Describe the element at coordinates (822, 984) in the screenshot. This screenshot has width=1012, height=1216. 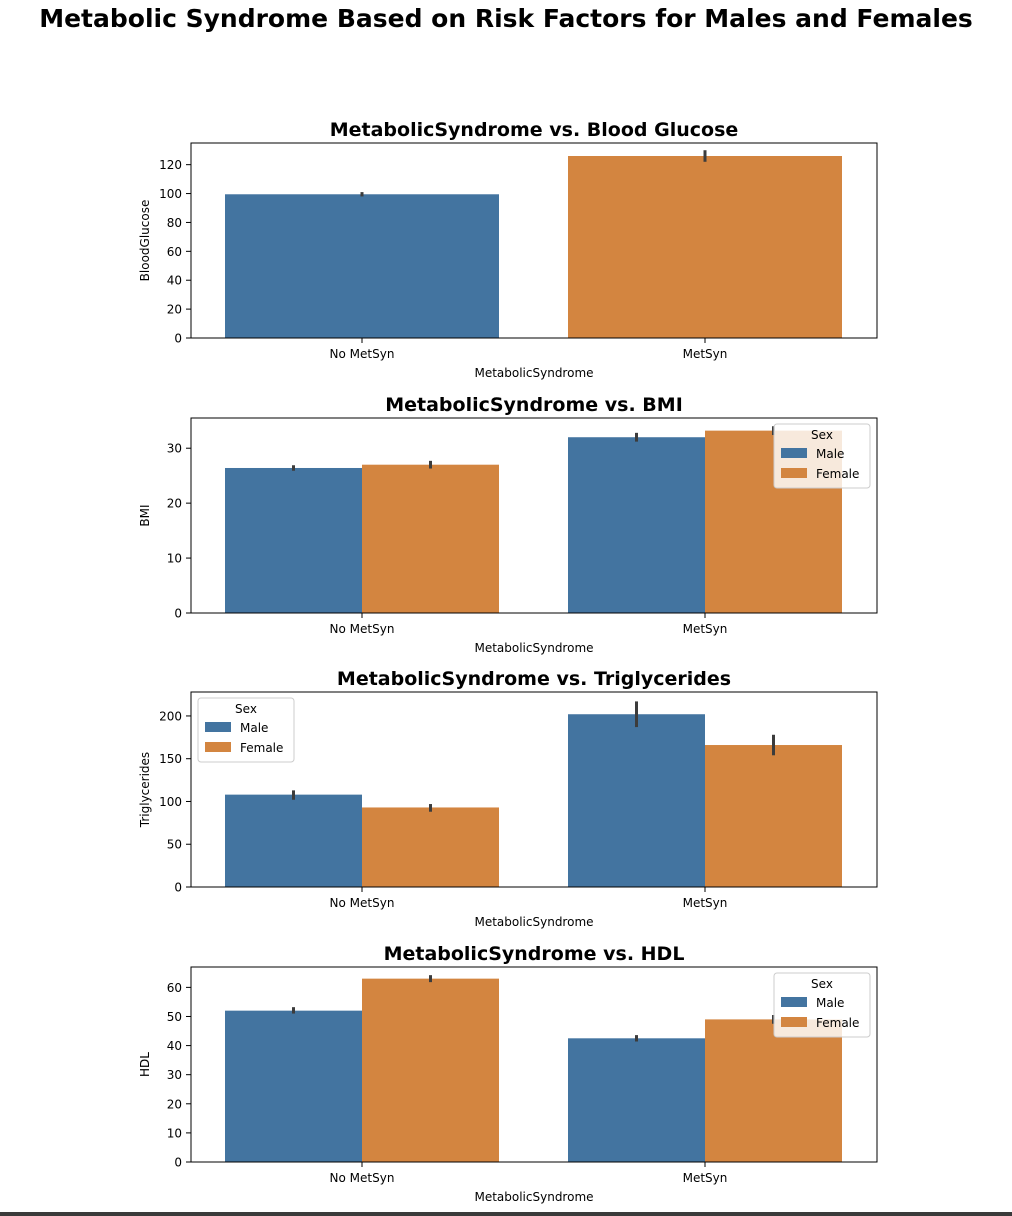
I see `chart4-legend-title: Sex` at that location.